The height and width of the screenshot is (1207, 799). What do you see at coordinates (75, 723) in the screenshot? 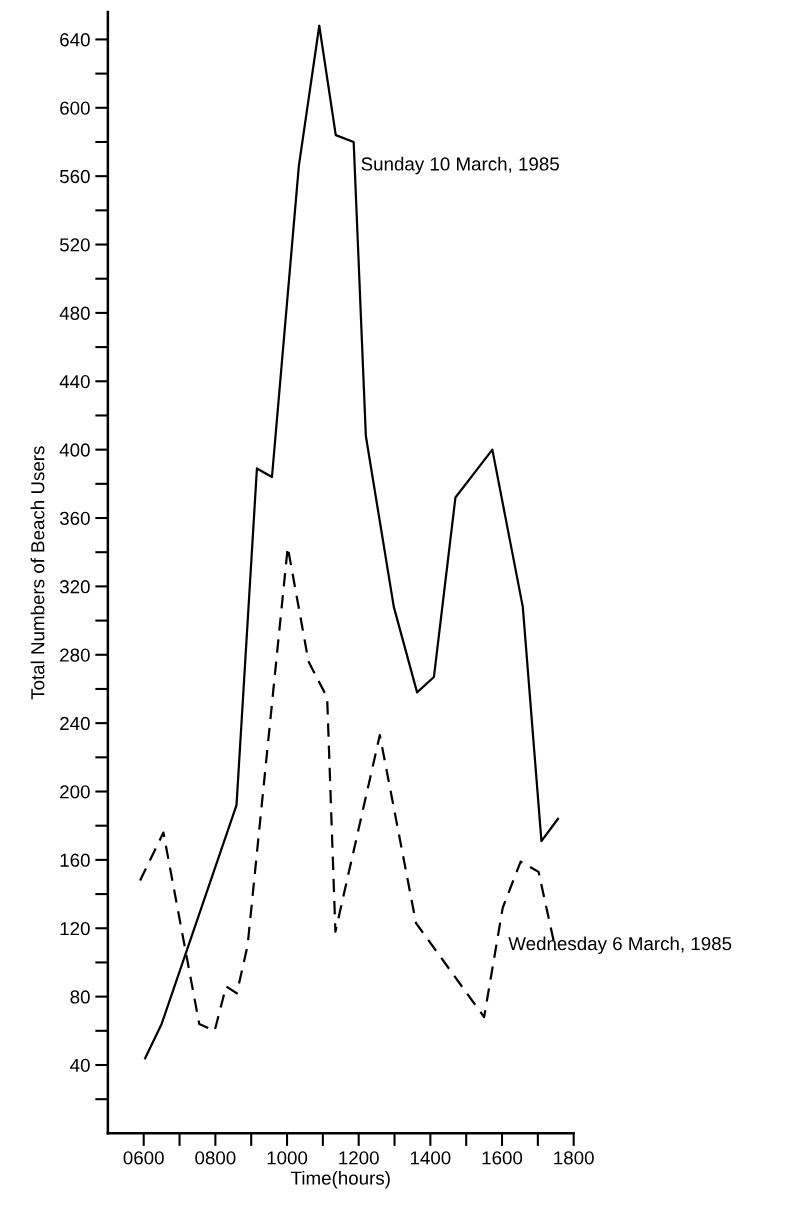
I see `y-tick-label: 240` at bounding box center [75, 723].